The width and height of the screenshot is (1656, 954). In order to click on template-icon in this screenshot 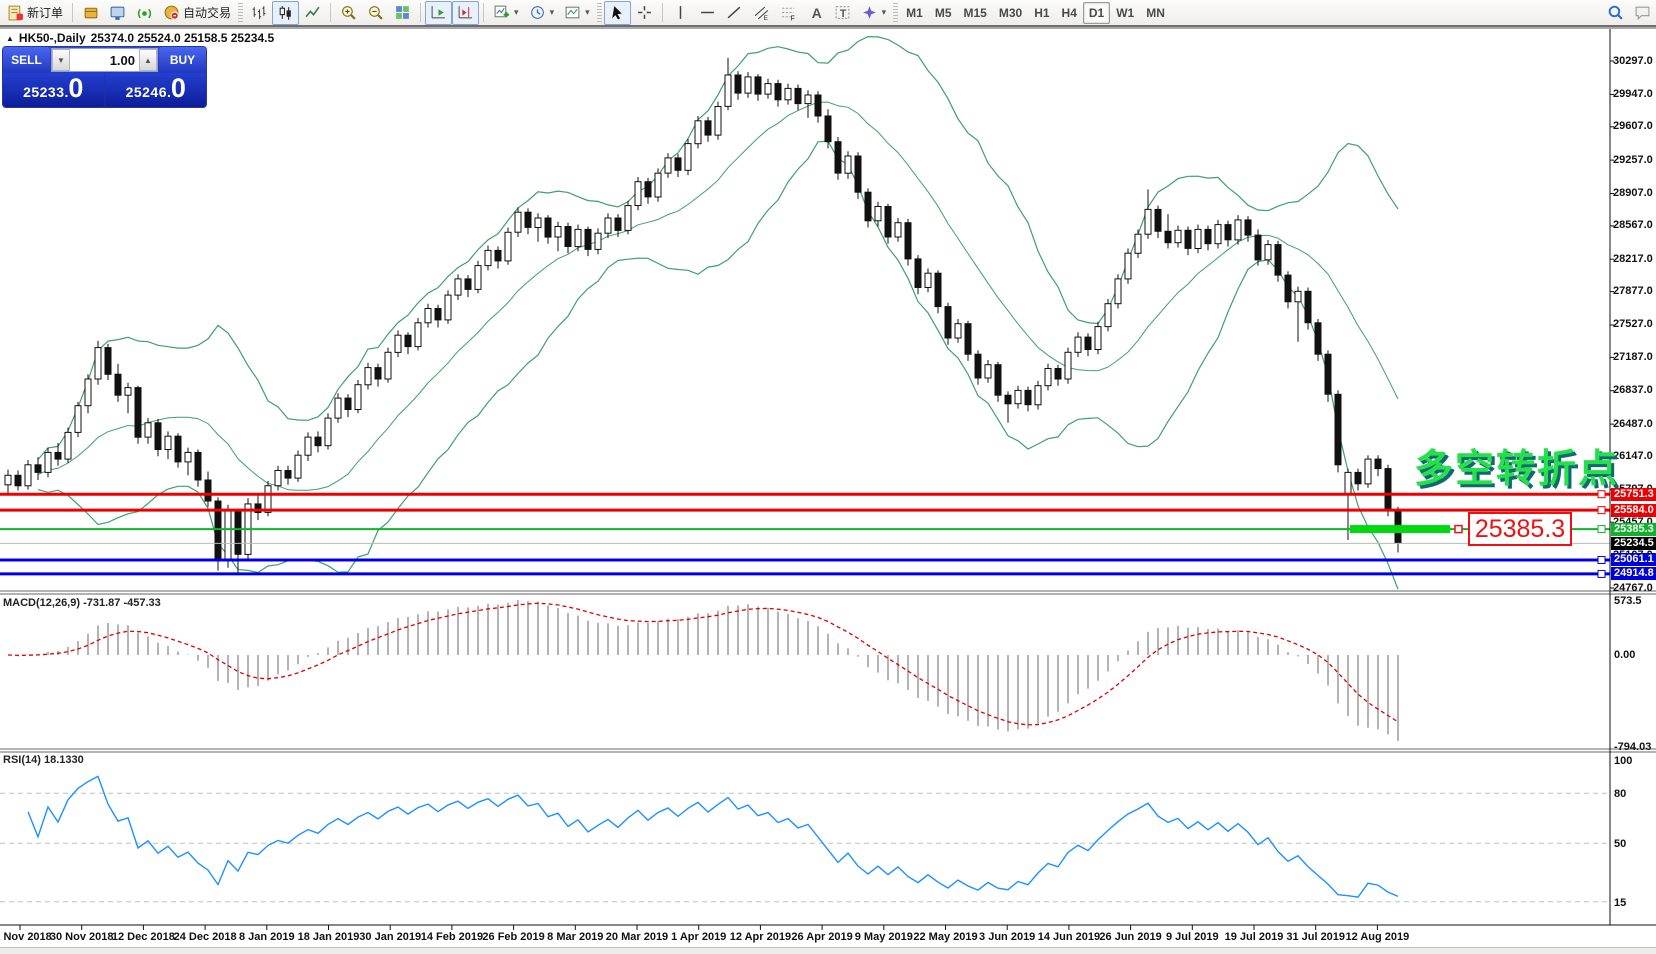, I will do `click(572, 12)`.